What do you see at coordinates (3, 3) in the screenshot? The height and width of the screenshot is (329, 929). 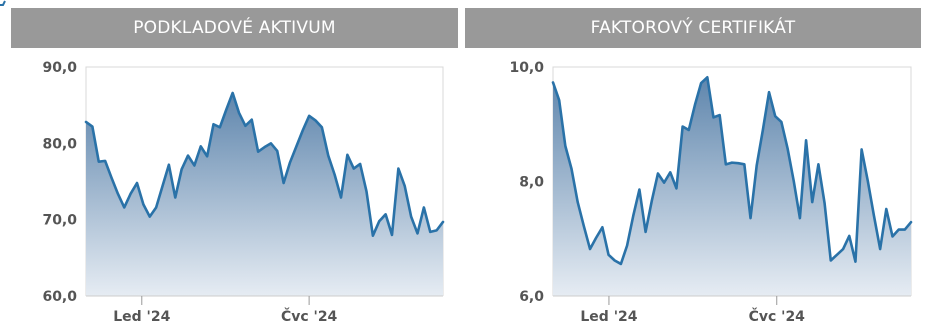 I see `accent-mark` at bounding box center [3, 3].